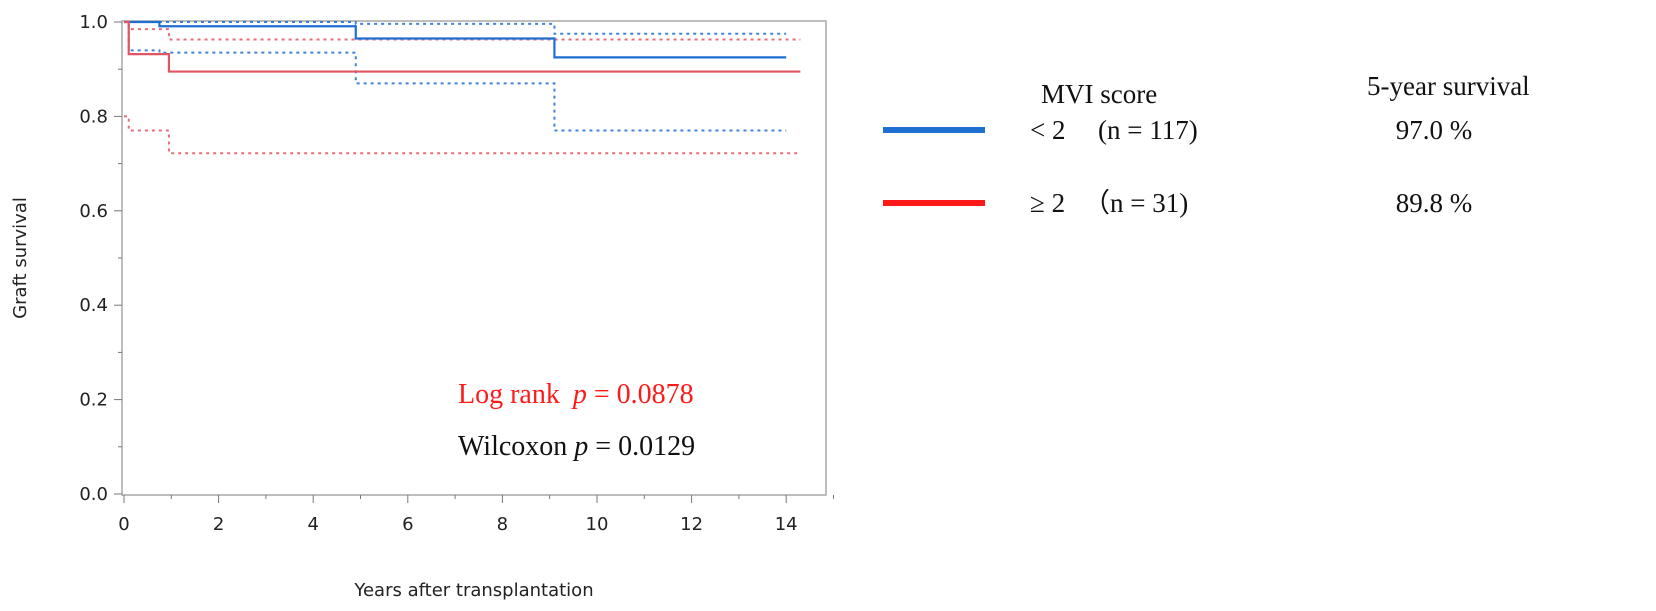 This screenshot has height=611, width=1656. What do you see at coordinates (580, 446) in the screenshot?
I see `wilcoxon-p-symbol: p` at bounding box center [580, 446].